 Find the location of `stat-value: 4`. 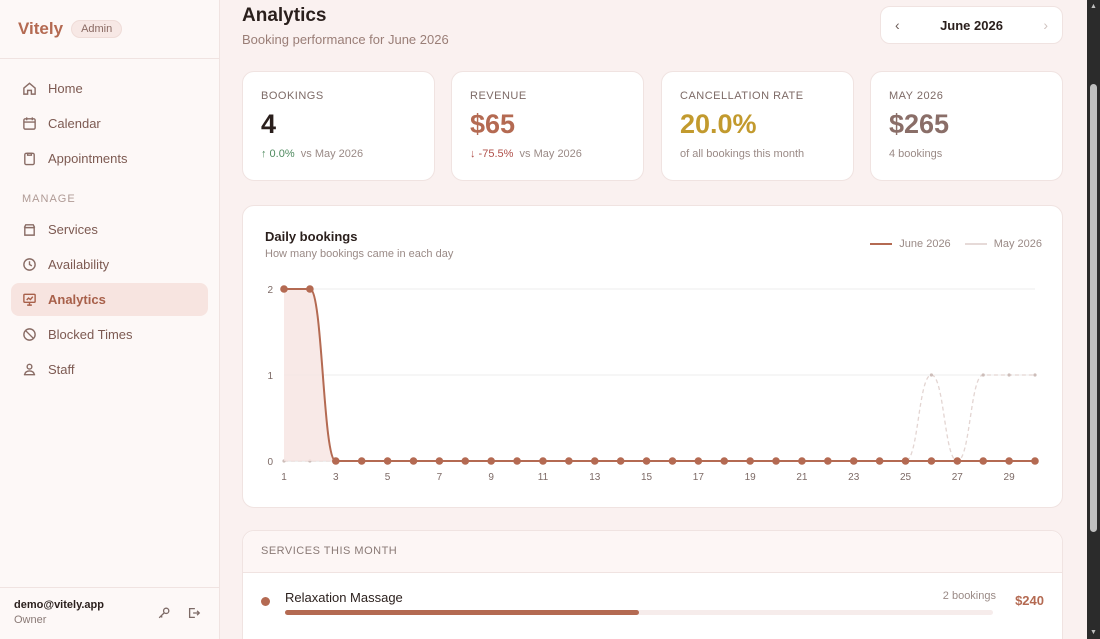

stat-value: 4 is located at coordinates (269, 124).